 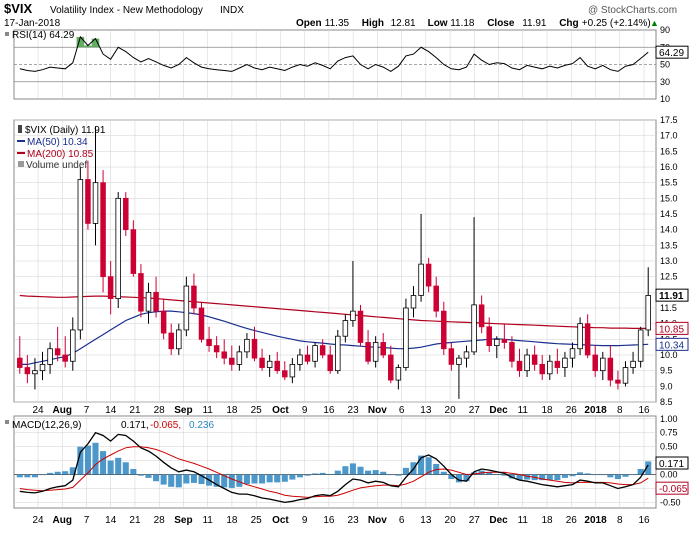 What do you see at coordinates (160, 520) in the screenshot?
I see `x-tick-label-bottom: 28` at bounding box center [160, 520].